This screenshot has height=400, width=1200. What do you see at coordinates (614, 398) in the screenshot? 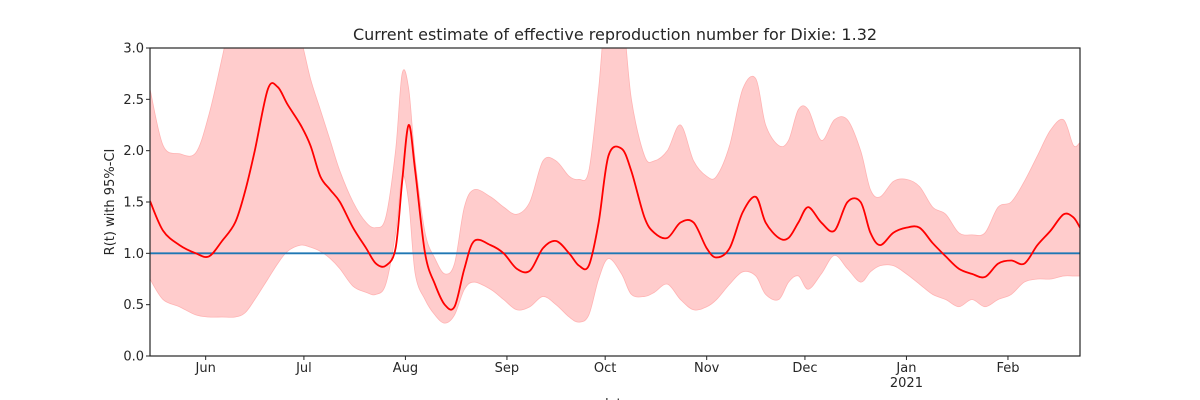
I see `x-axis-label: date` at bounding box center [614, 398].